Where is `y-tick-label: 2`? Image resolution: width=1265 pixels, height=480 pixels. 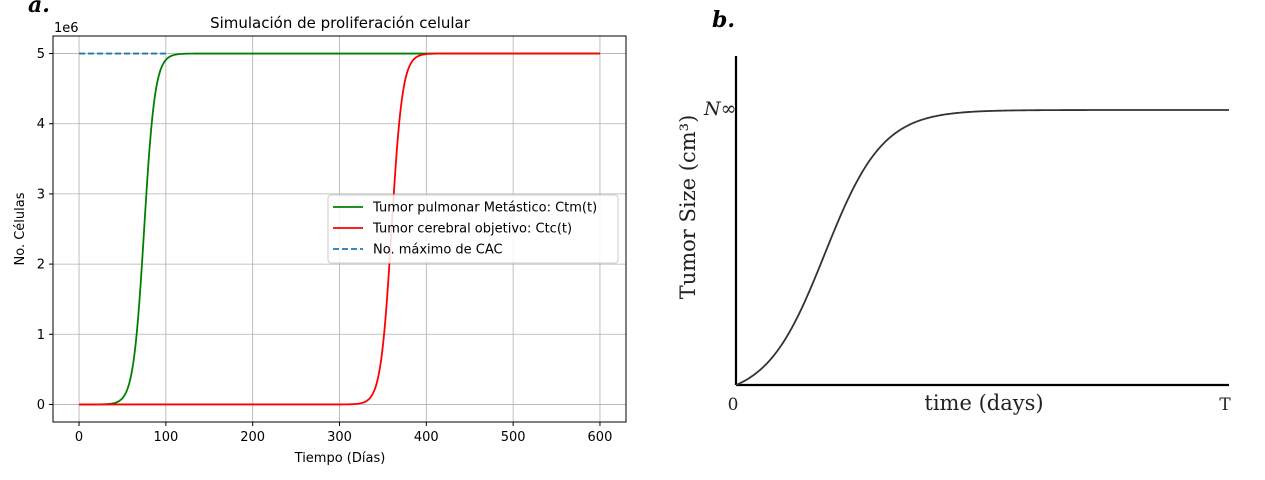
y-tick-label: 2 is located at coordinates (41, 265).